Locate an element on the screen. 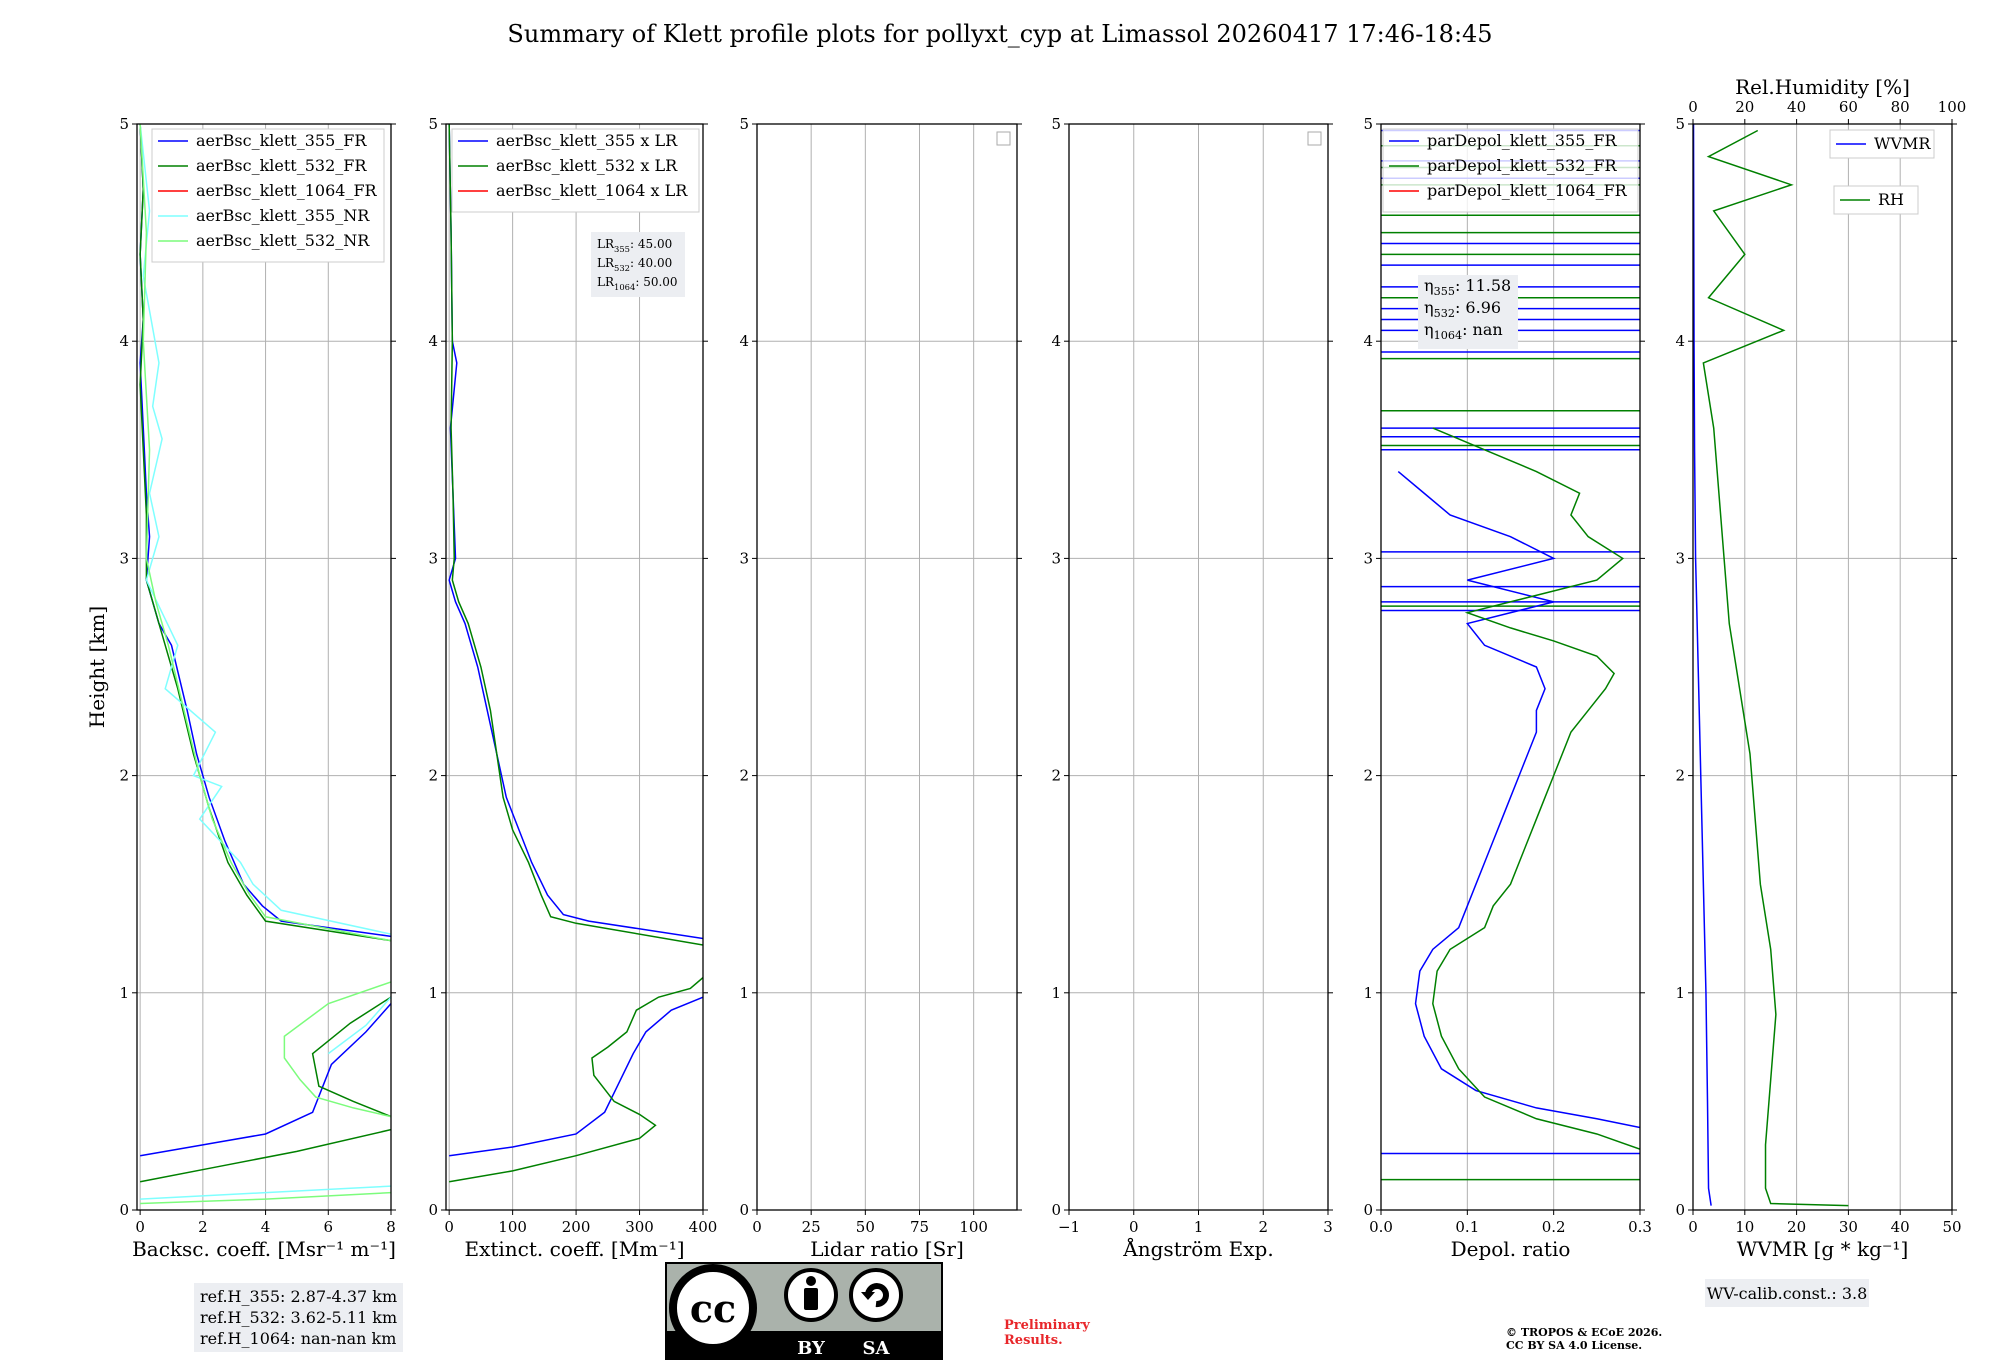  legend-label: parDepol_klett_532_FR is located at coordinates (1522, 165).